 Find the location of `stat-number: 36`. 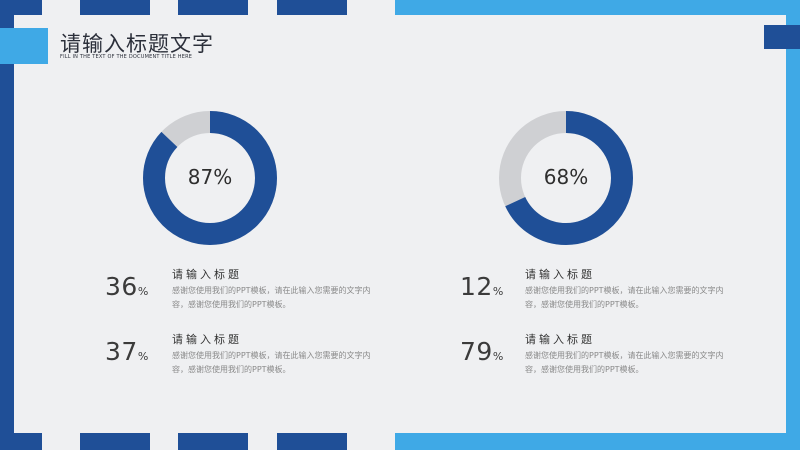

stat-number: 36 is located at coordinates (121, 286).